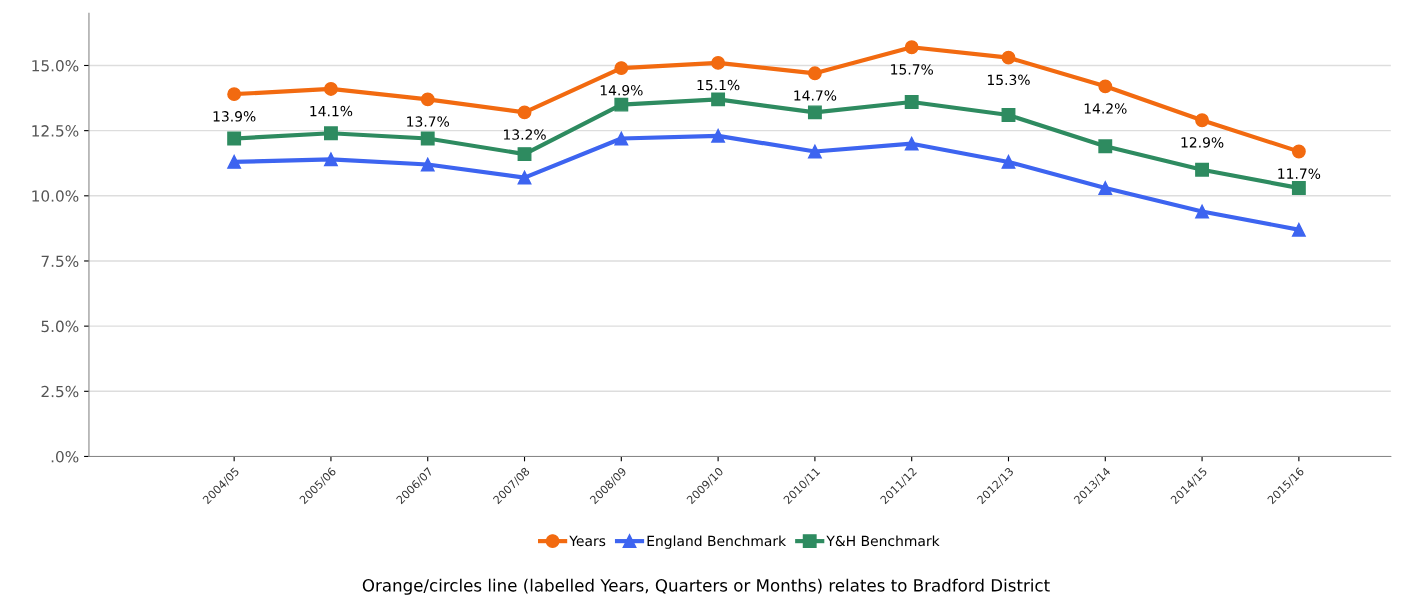  Describe the element at coordinates (912, 69) in the screenshot. I see `data-label: 15.7%` at that location.